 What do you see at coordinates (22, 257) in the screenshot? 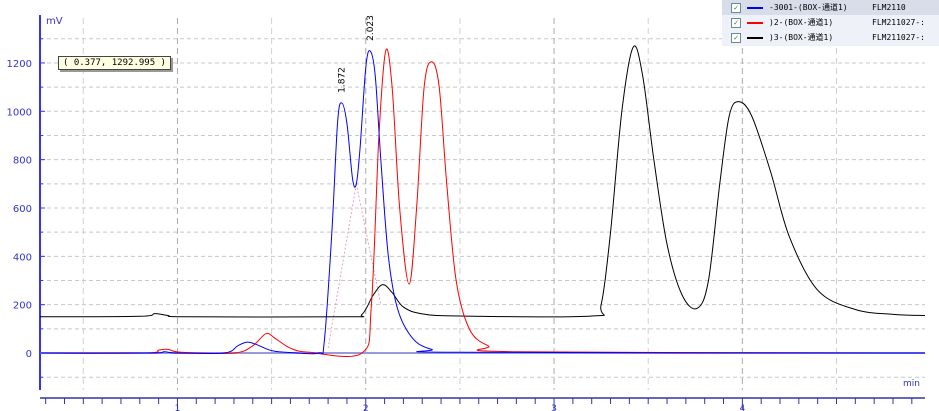
I see `y-tick-label: 400` at bounding box center [22, 257].